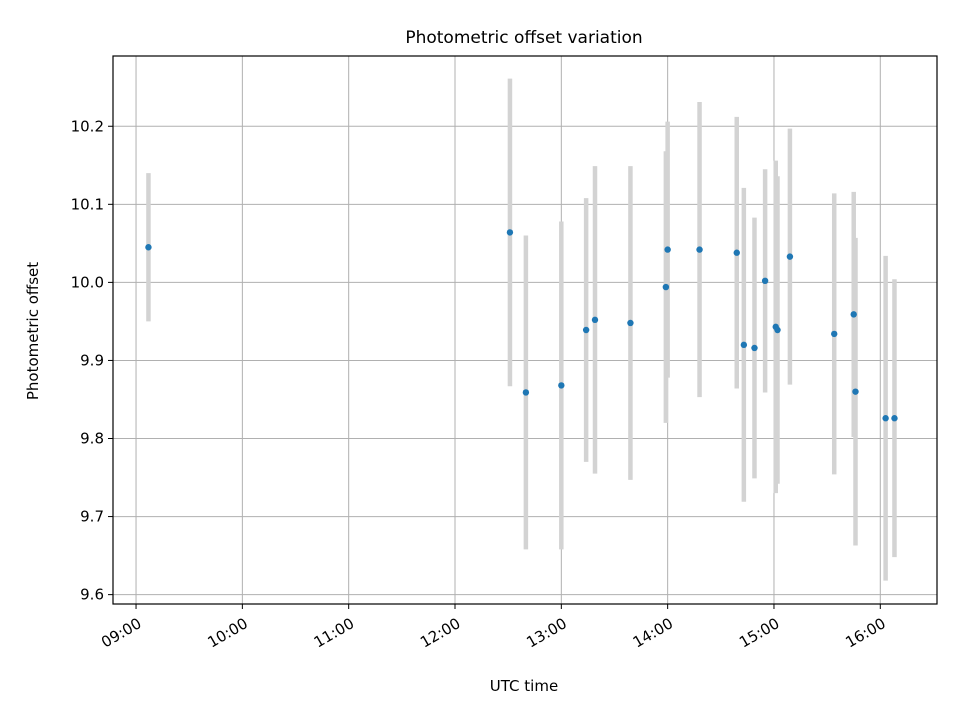  Describe the element at coordinates (92, 517) in the screenshot. I see `y-tick-label: 9.7` at that location.